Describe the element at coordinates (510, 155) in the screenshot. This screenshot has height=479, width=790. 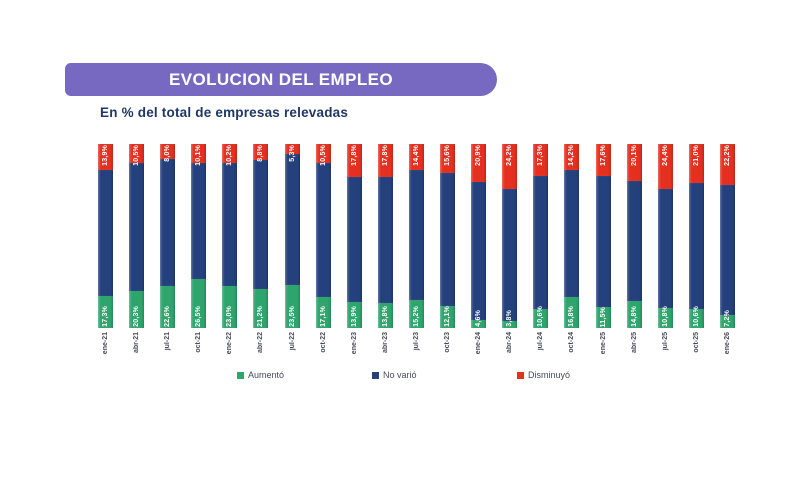
I see `value-label-disminuyo: 24,2%` at that location.